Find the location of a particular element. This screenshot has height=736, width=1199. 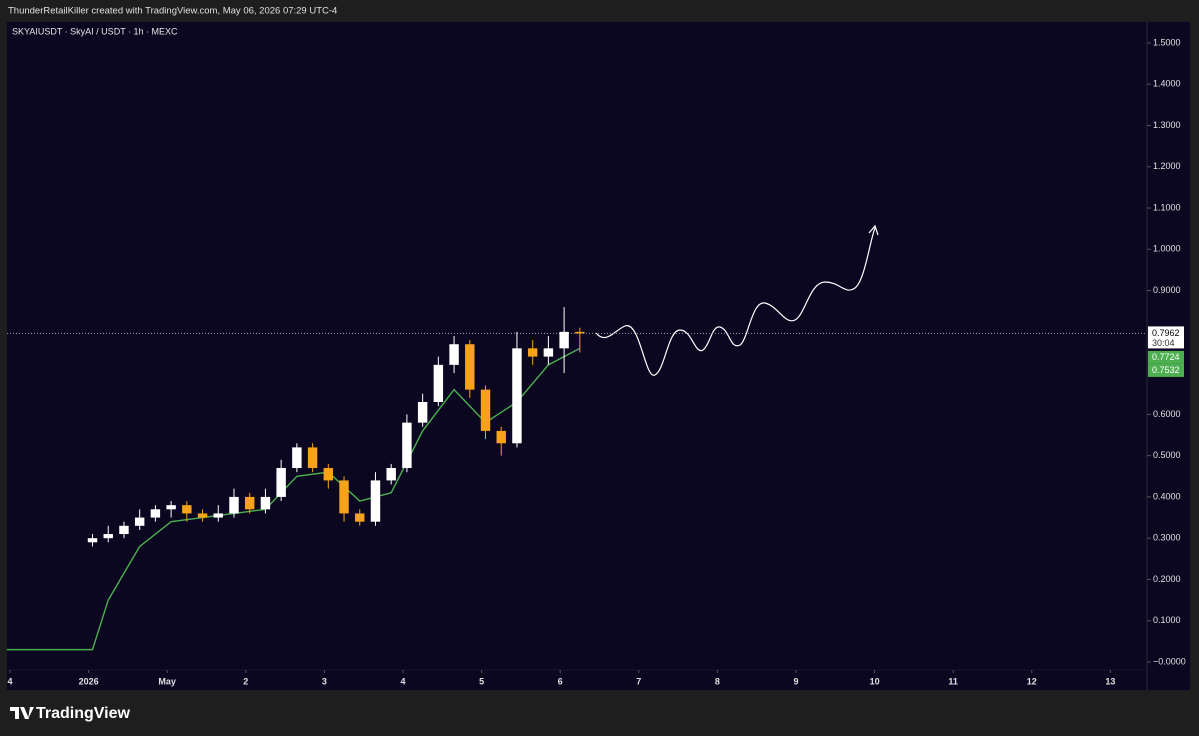

x-tick-label: 2026 is located at coordinates (89, 681).